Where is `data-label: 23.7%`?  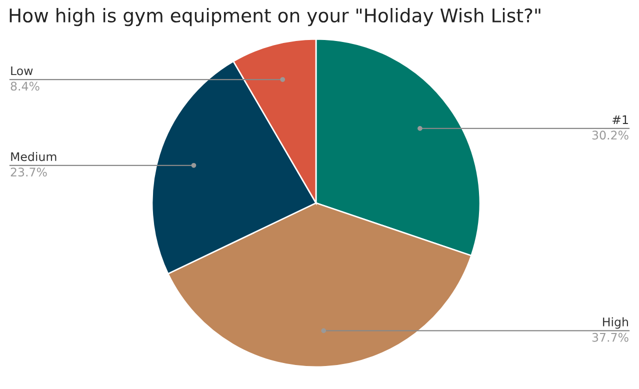
data-label: 23.7% is located at coordinates (28, 172).